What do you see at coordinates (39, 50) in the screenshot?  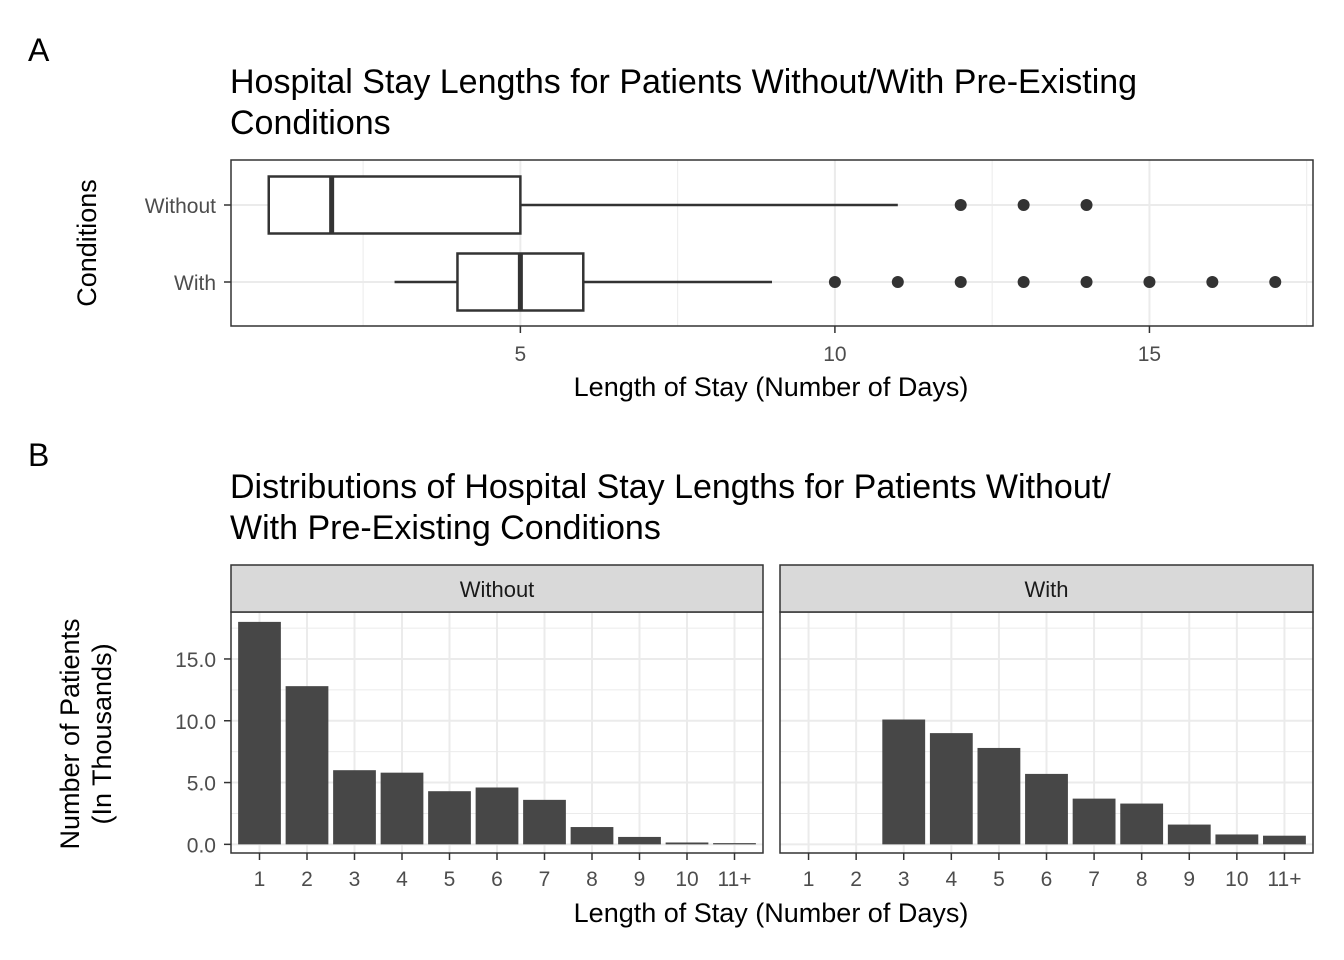 I see `panel-a-tag: A` at bounding box center [39, 50].